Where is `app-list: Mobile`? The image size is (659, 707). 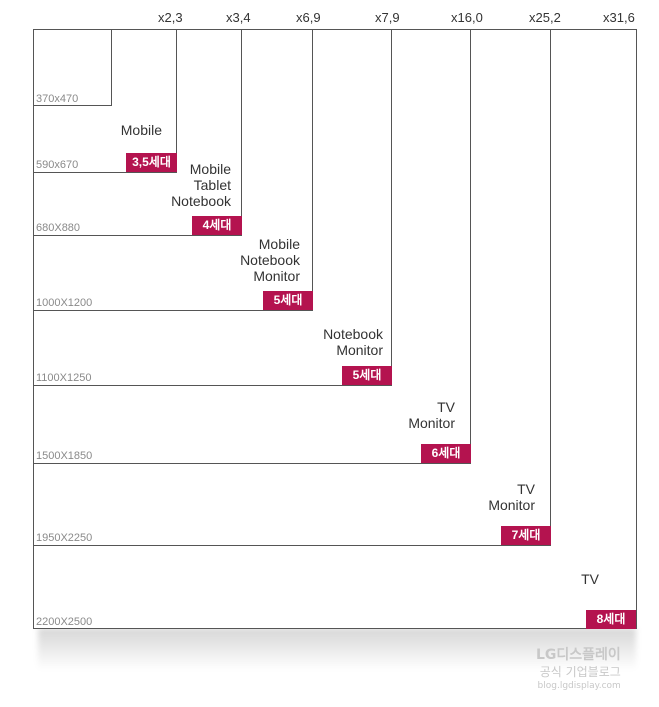 app-list: Mobile is located at coordinates (141, 130).